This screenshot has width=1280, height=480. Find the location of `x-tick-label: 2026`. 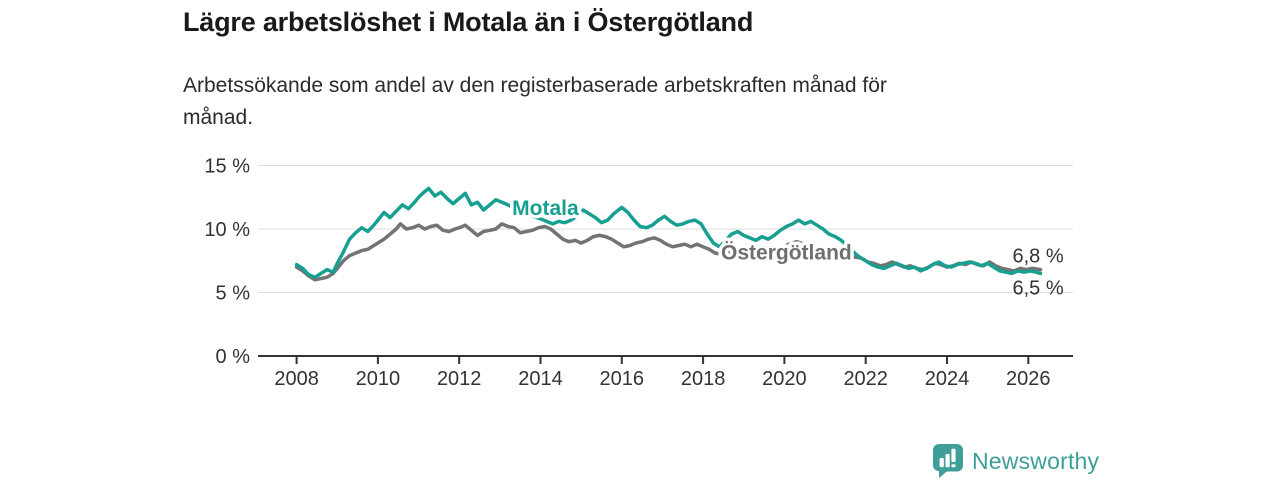

x-tick-label: 2026 is located at coordinates (1028, 379).